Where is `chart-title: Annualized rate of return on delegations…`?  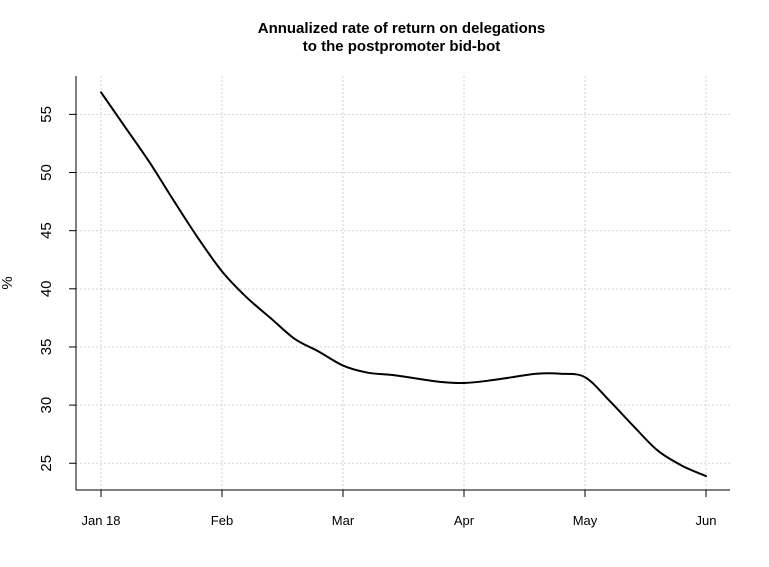 chart-title: Annualized rate of return on delegations… is located at coordinates (384, 38).